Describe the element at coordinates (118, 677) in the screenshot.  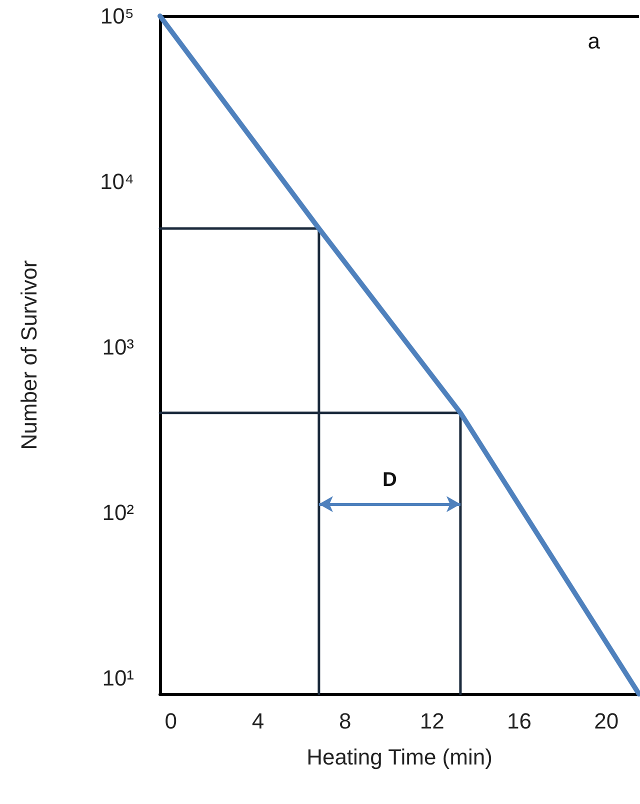
I see `y-tick-label: 10¹` at that location.